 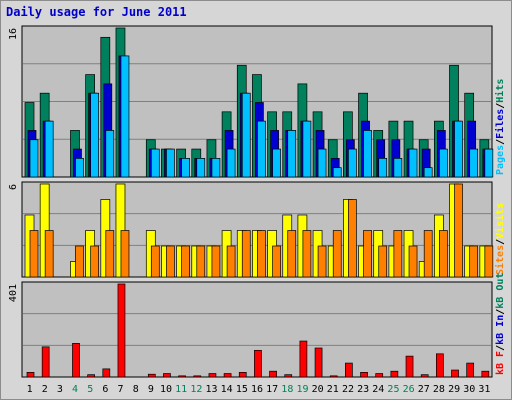 What do you see at coordinates (13, 187) in the screenshot?
I see `y-max-label: 6` at bounding box center [13, 187].